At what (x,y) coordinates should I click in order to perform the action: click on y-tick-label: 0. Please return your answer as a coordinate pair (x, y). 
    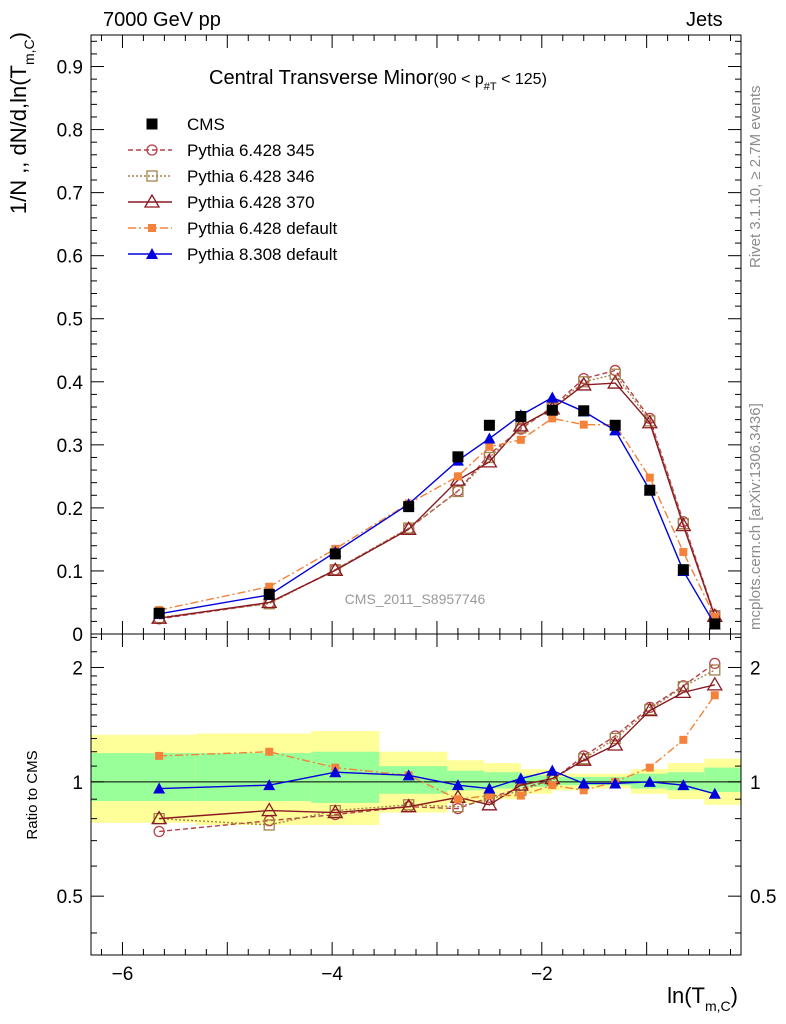
    Looking at the image, I should click on (77, 635).